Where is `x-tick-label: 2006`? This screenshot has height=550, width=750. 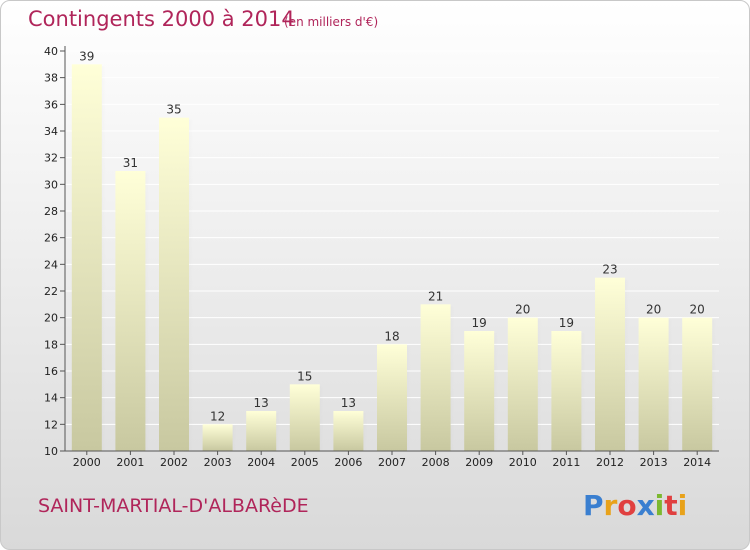
x-tick-label: 2006 is located at coordinates (348, 462).